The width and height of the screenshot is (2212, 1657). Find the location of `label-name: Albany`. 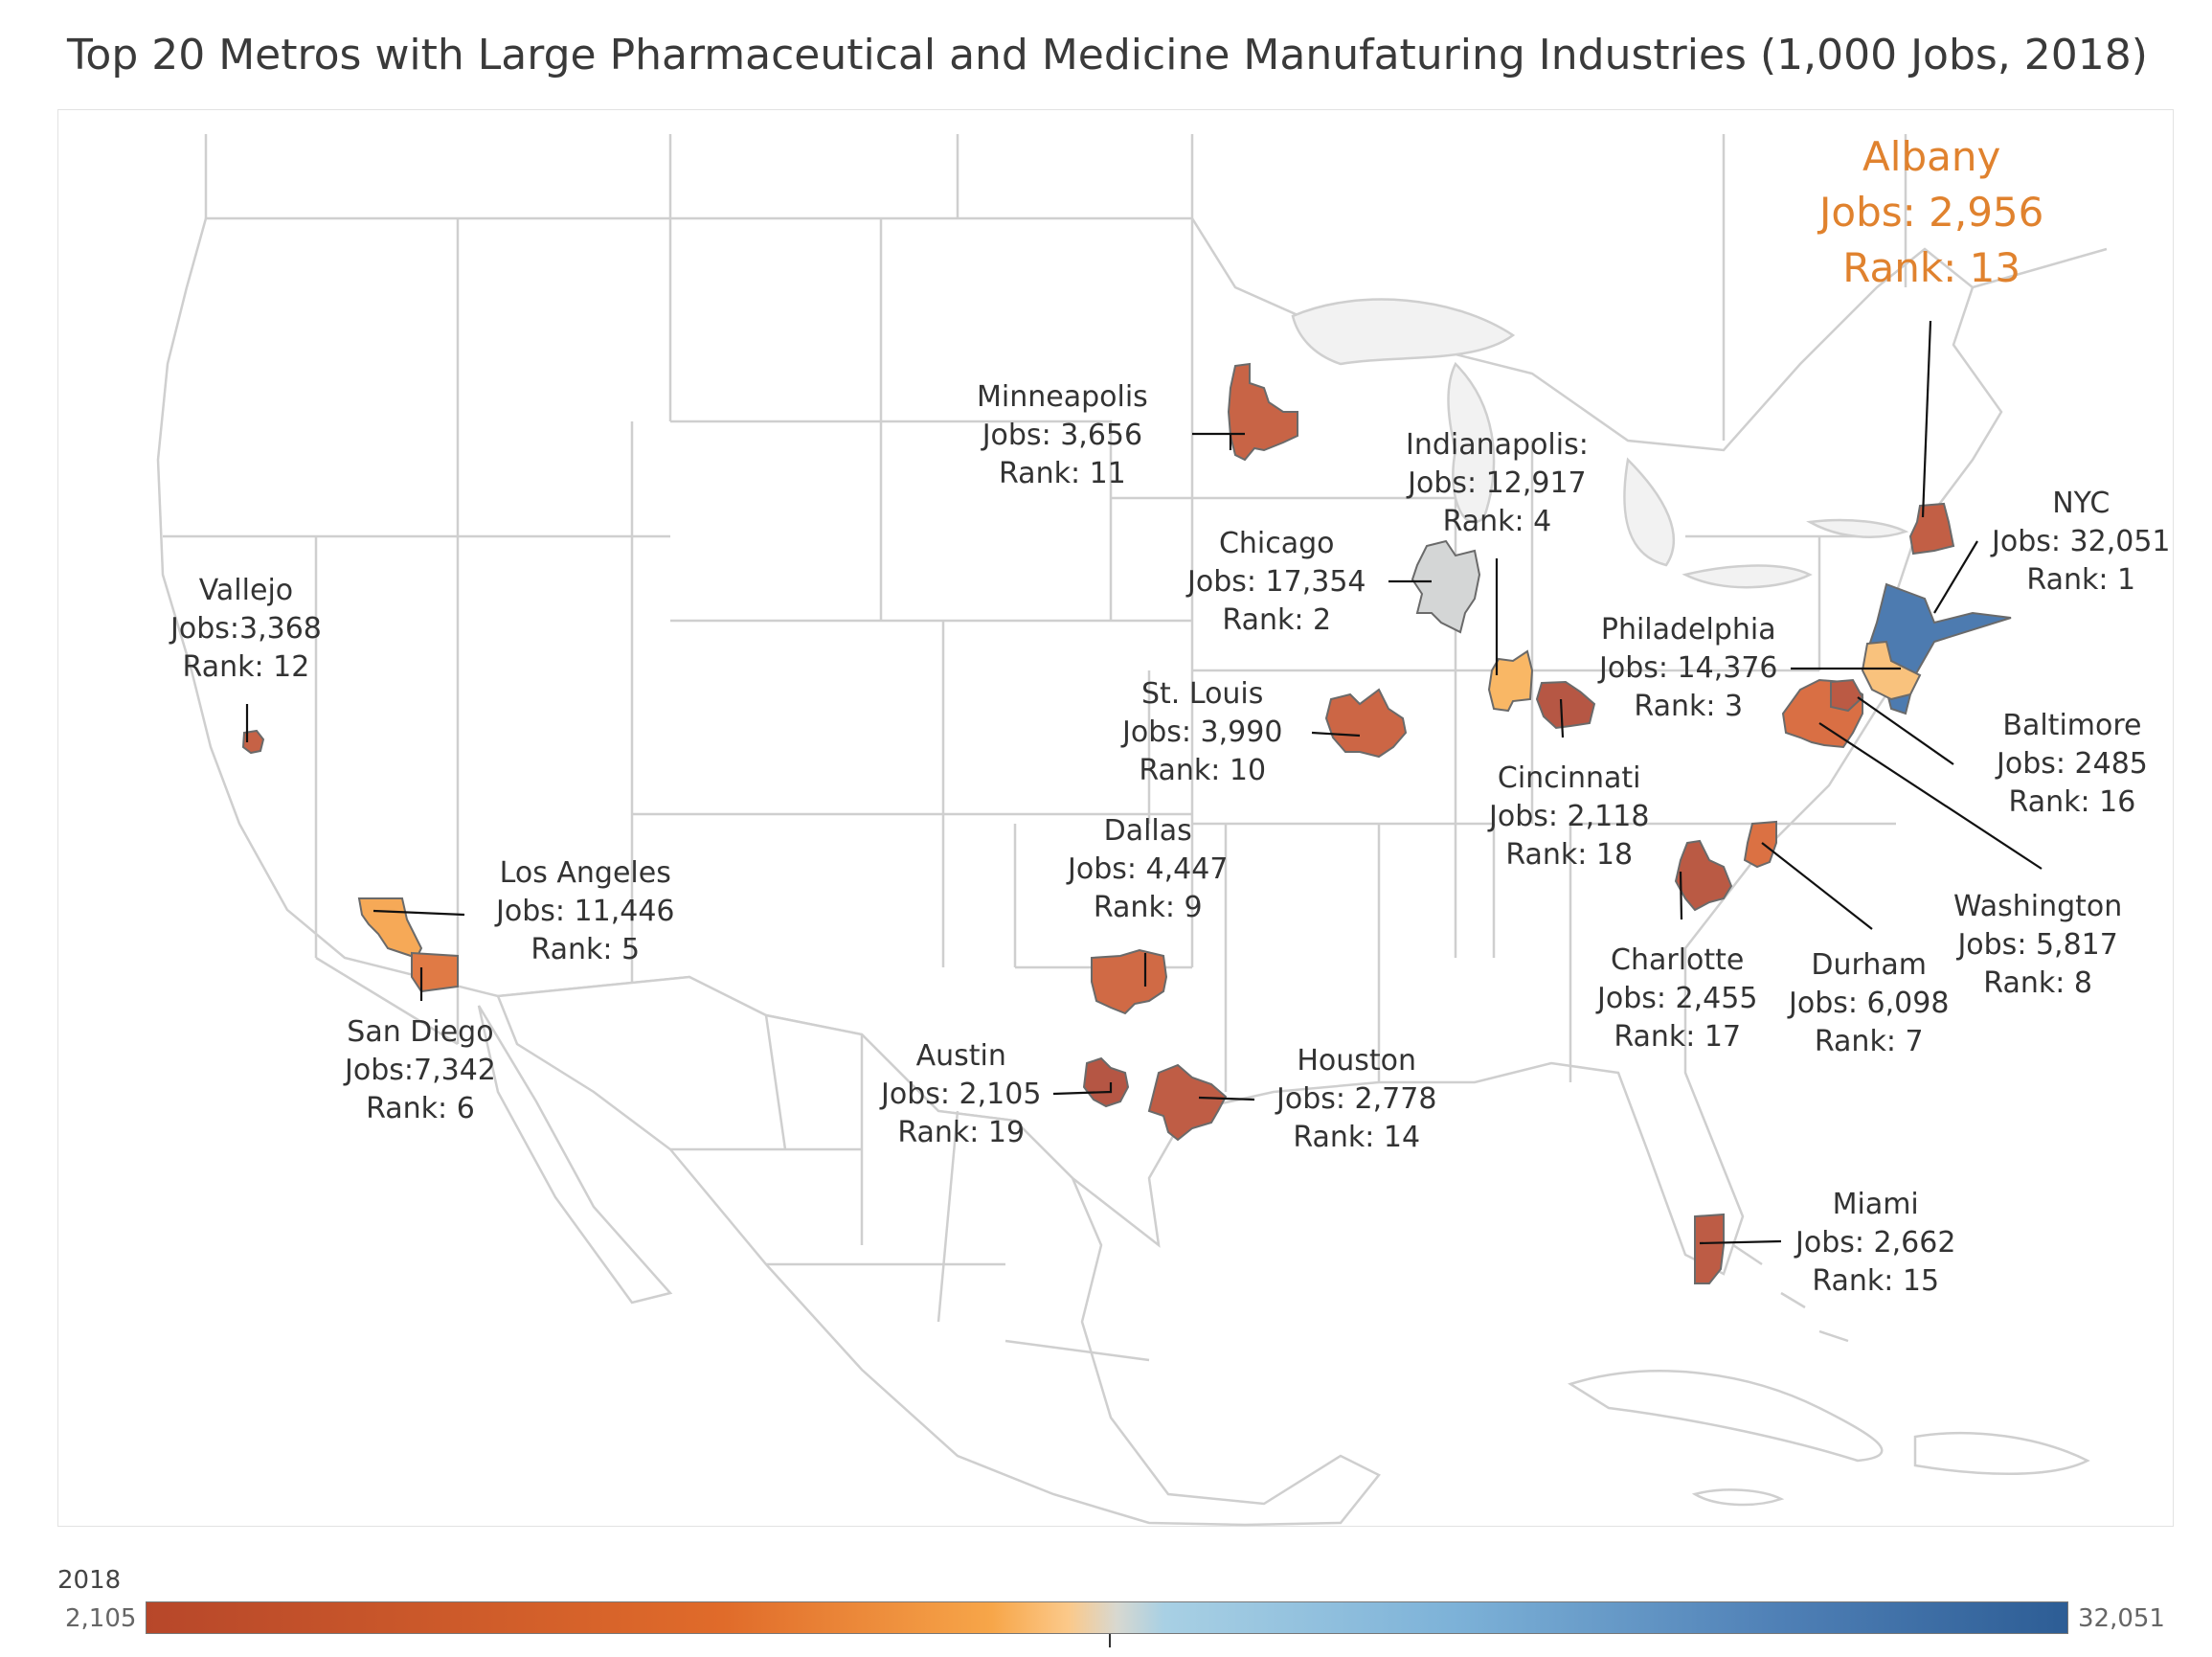

label-name: Albany is located at coordinates (1931, 156).